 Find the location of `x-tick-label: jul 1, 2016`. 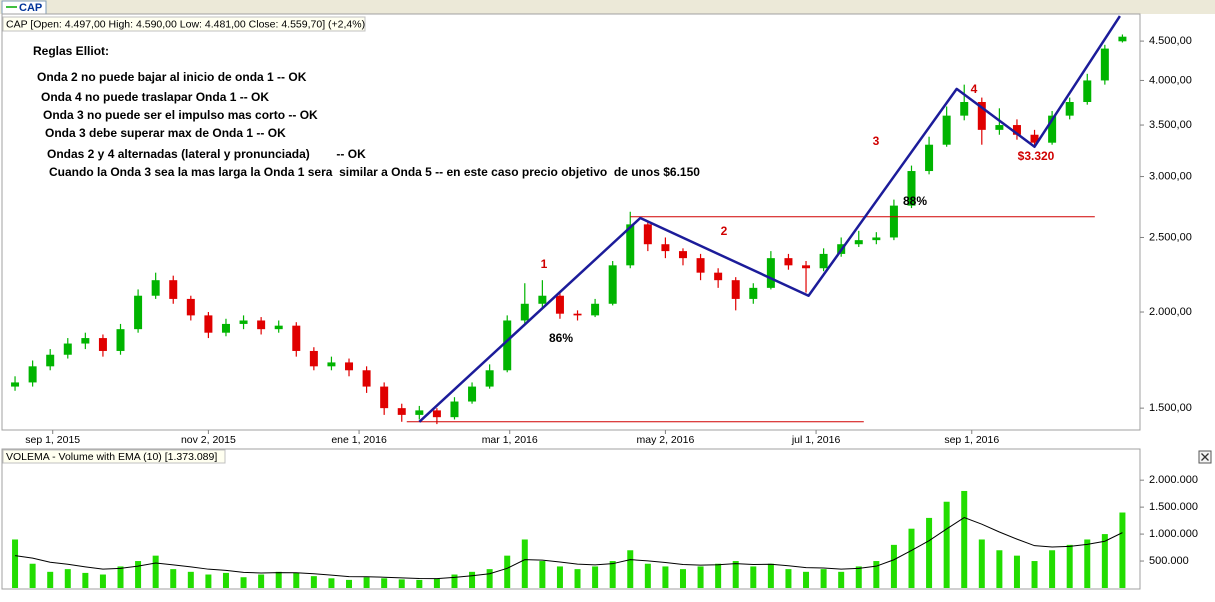

x-tick-label: jul 1, 2016 is located at coordinates (816, 440).